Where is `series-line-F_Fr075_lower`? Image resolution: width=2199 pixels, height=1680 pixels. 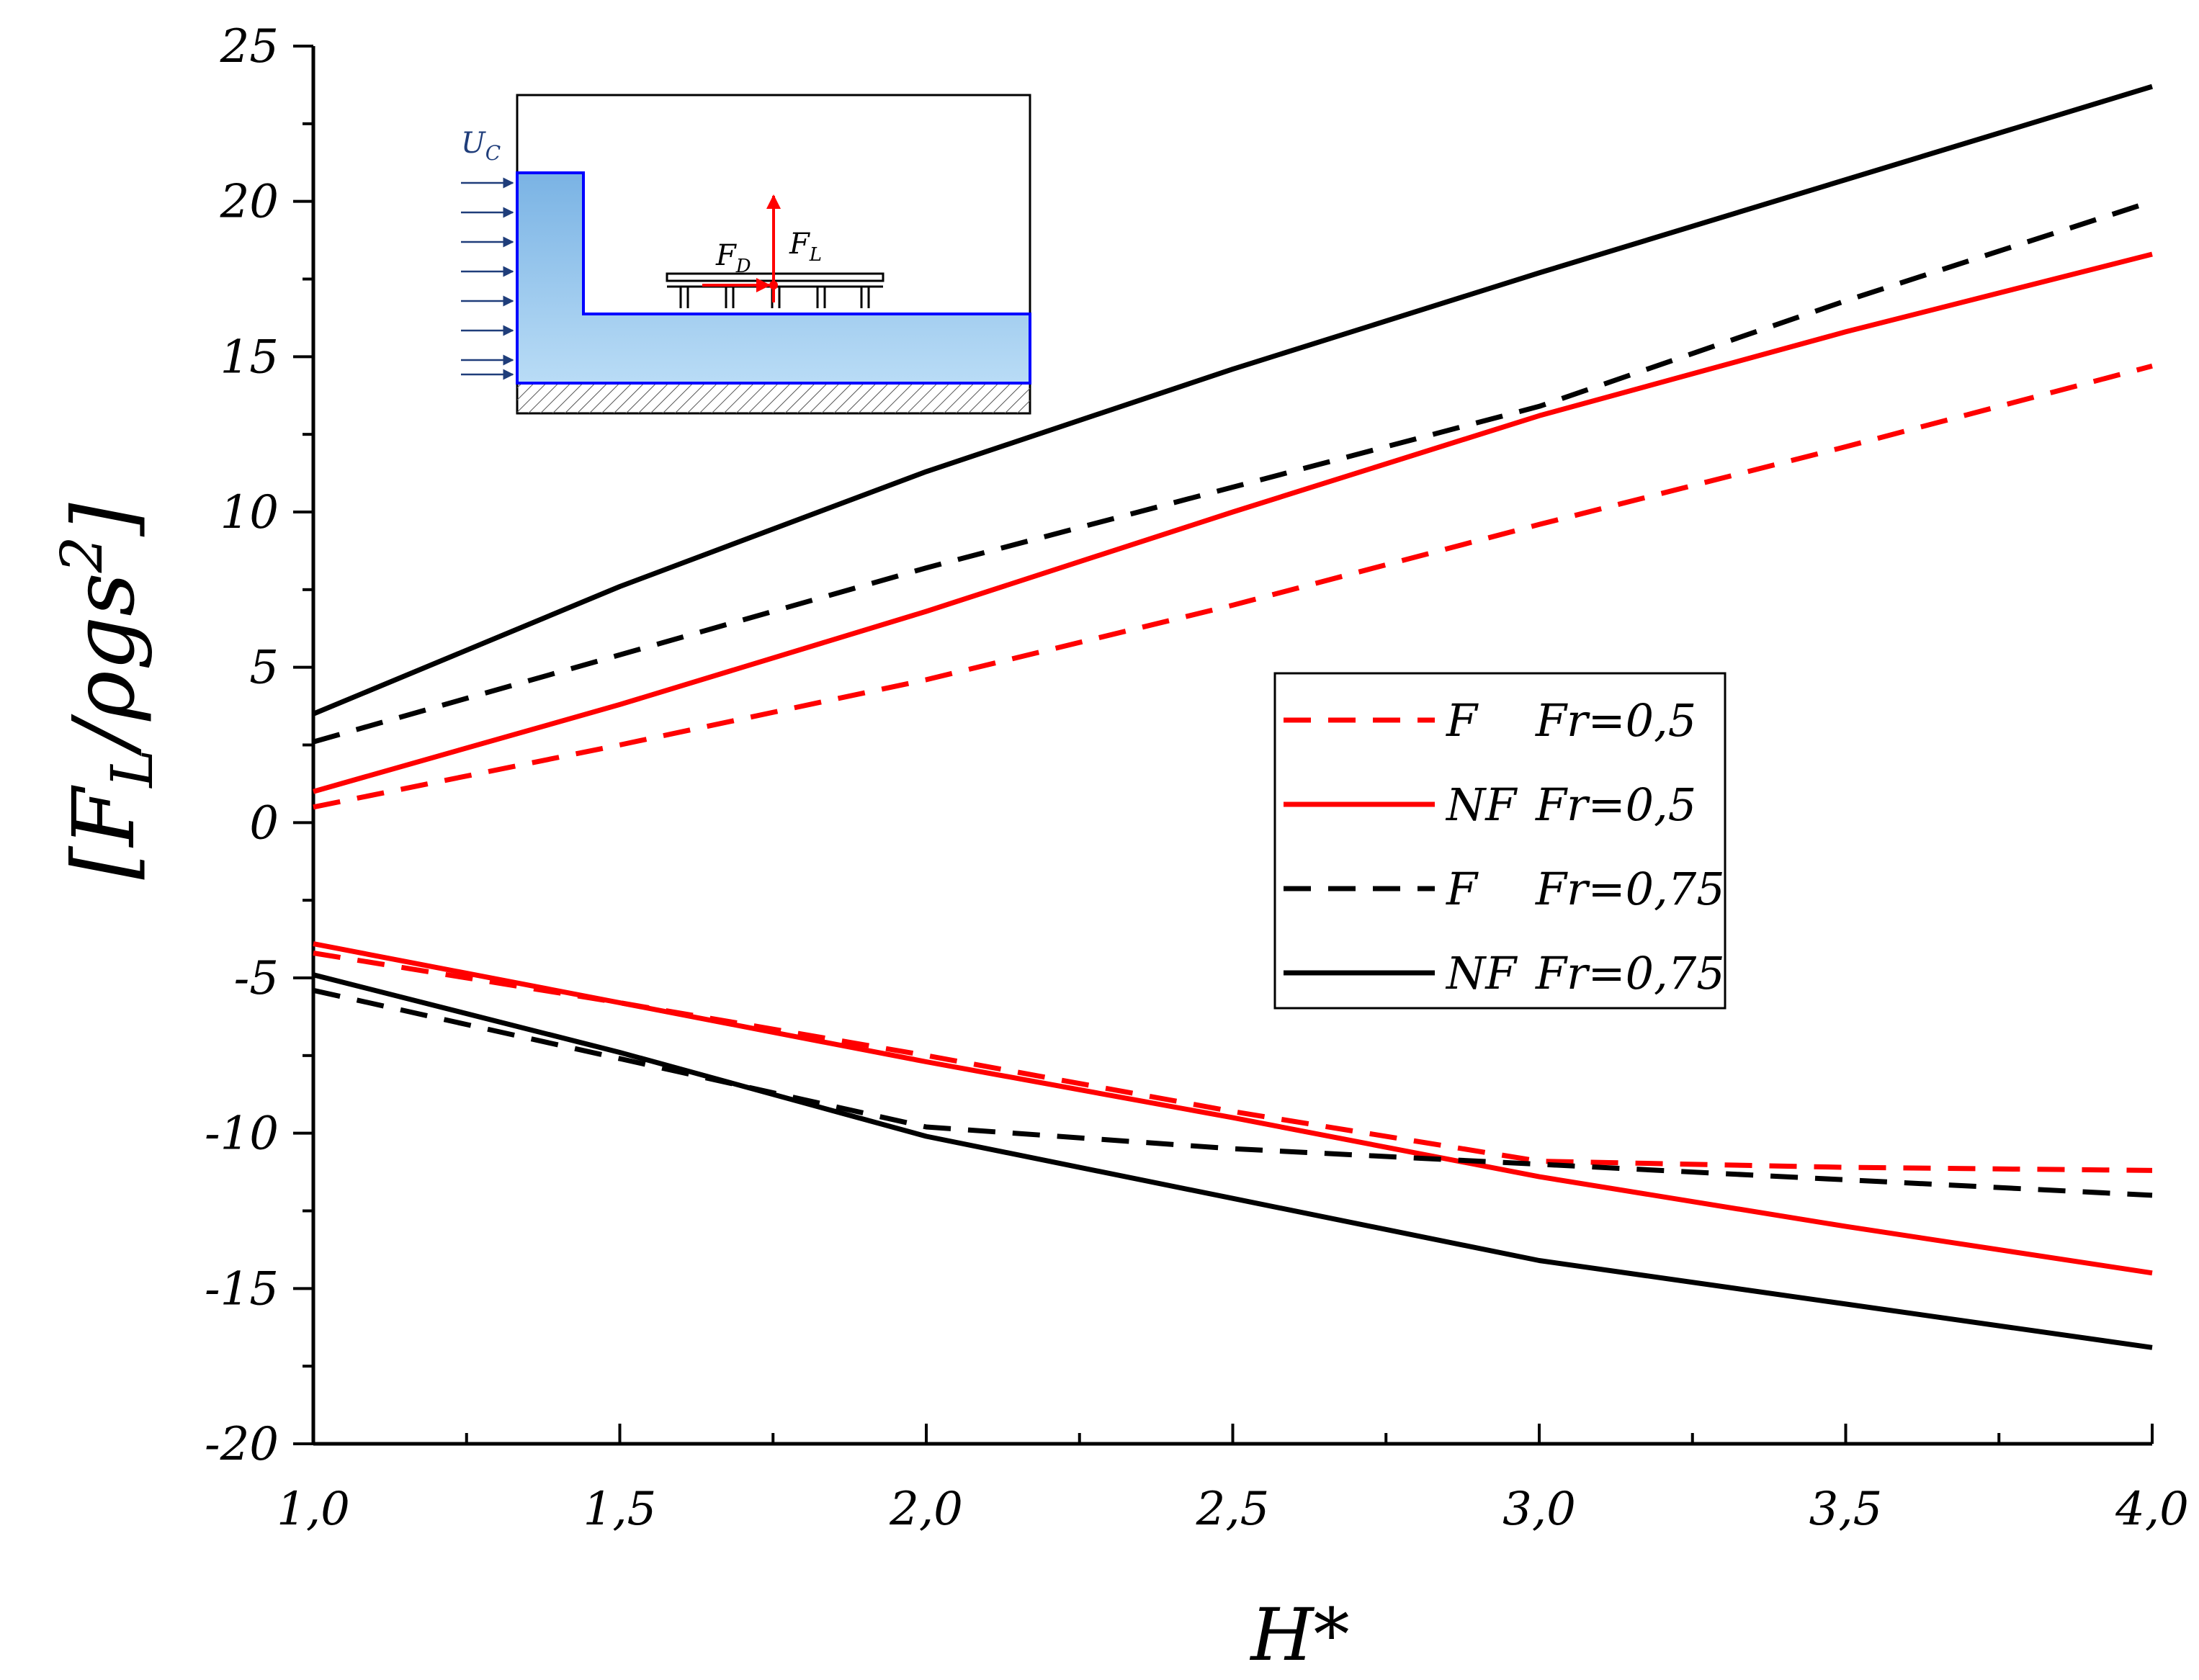
series-line-F_Fr075_lower is located at coordinates (1233, 1092).